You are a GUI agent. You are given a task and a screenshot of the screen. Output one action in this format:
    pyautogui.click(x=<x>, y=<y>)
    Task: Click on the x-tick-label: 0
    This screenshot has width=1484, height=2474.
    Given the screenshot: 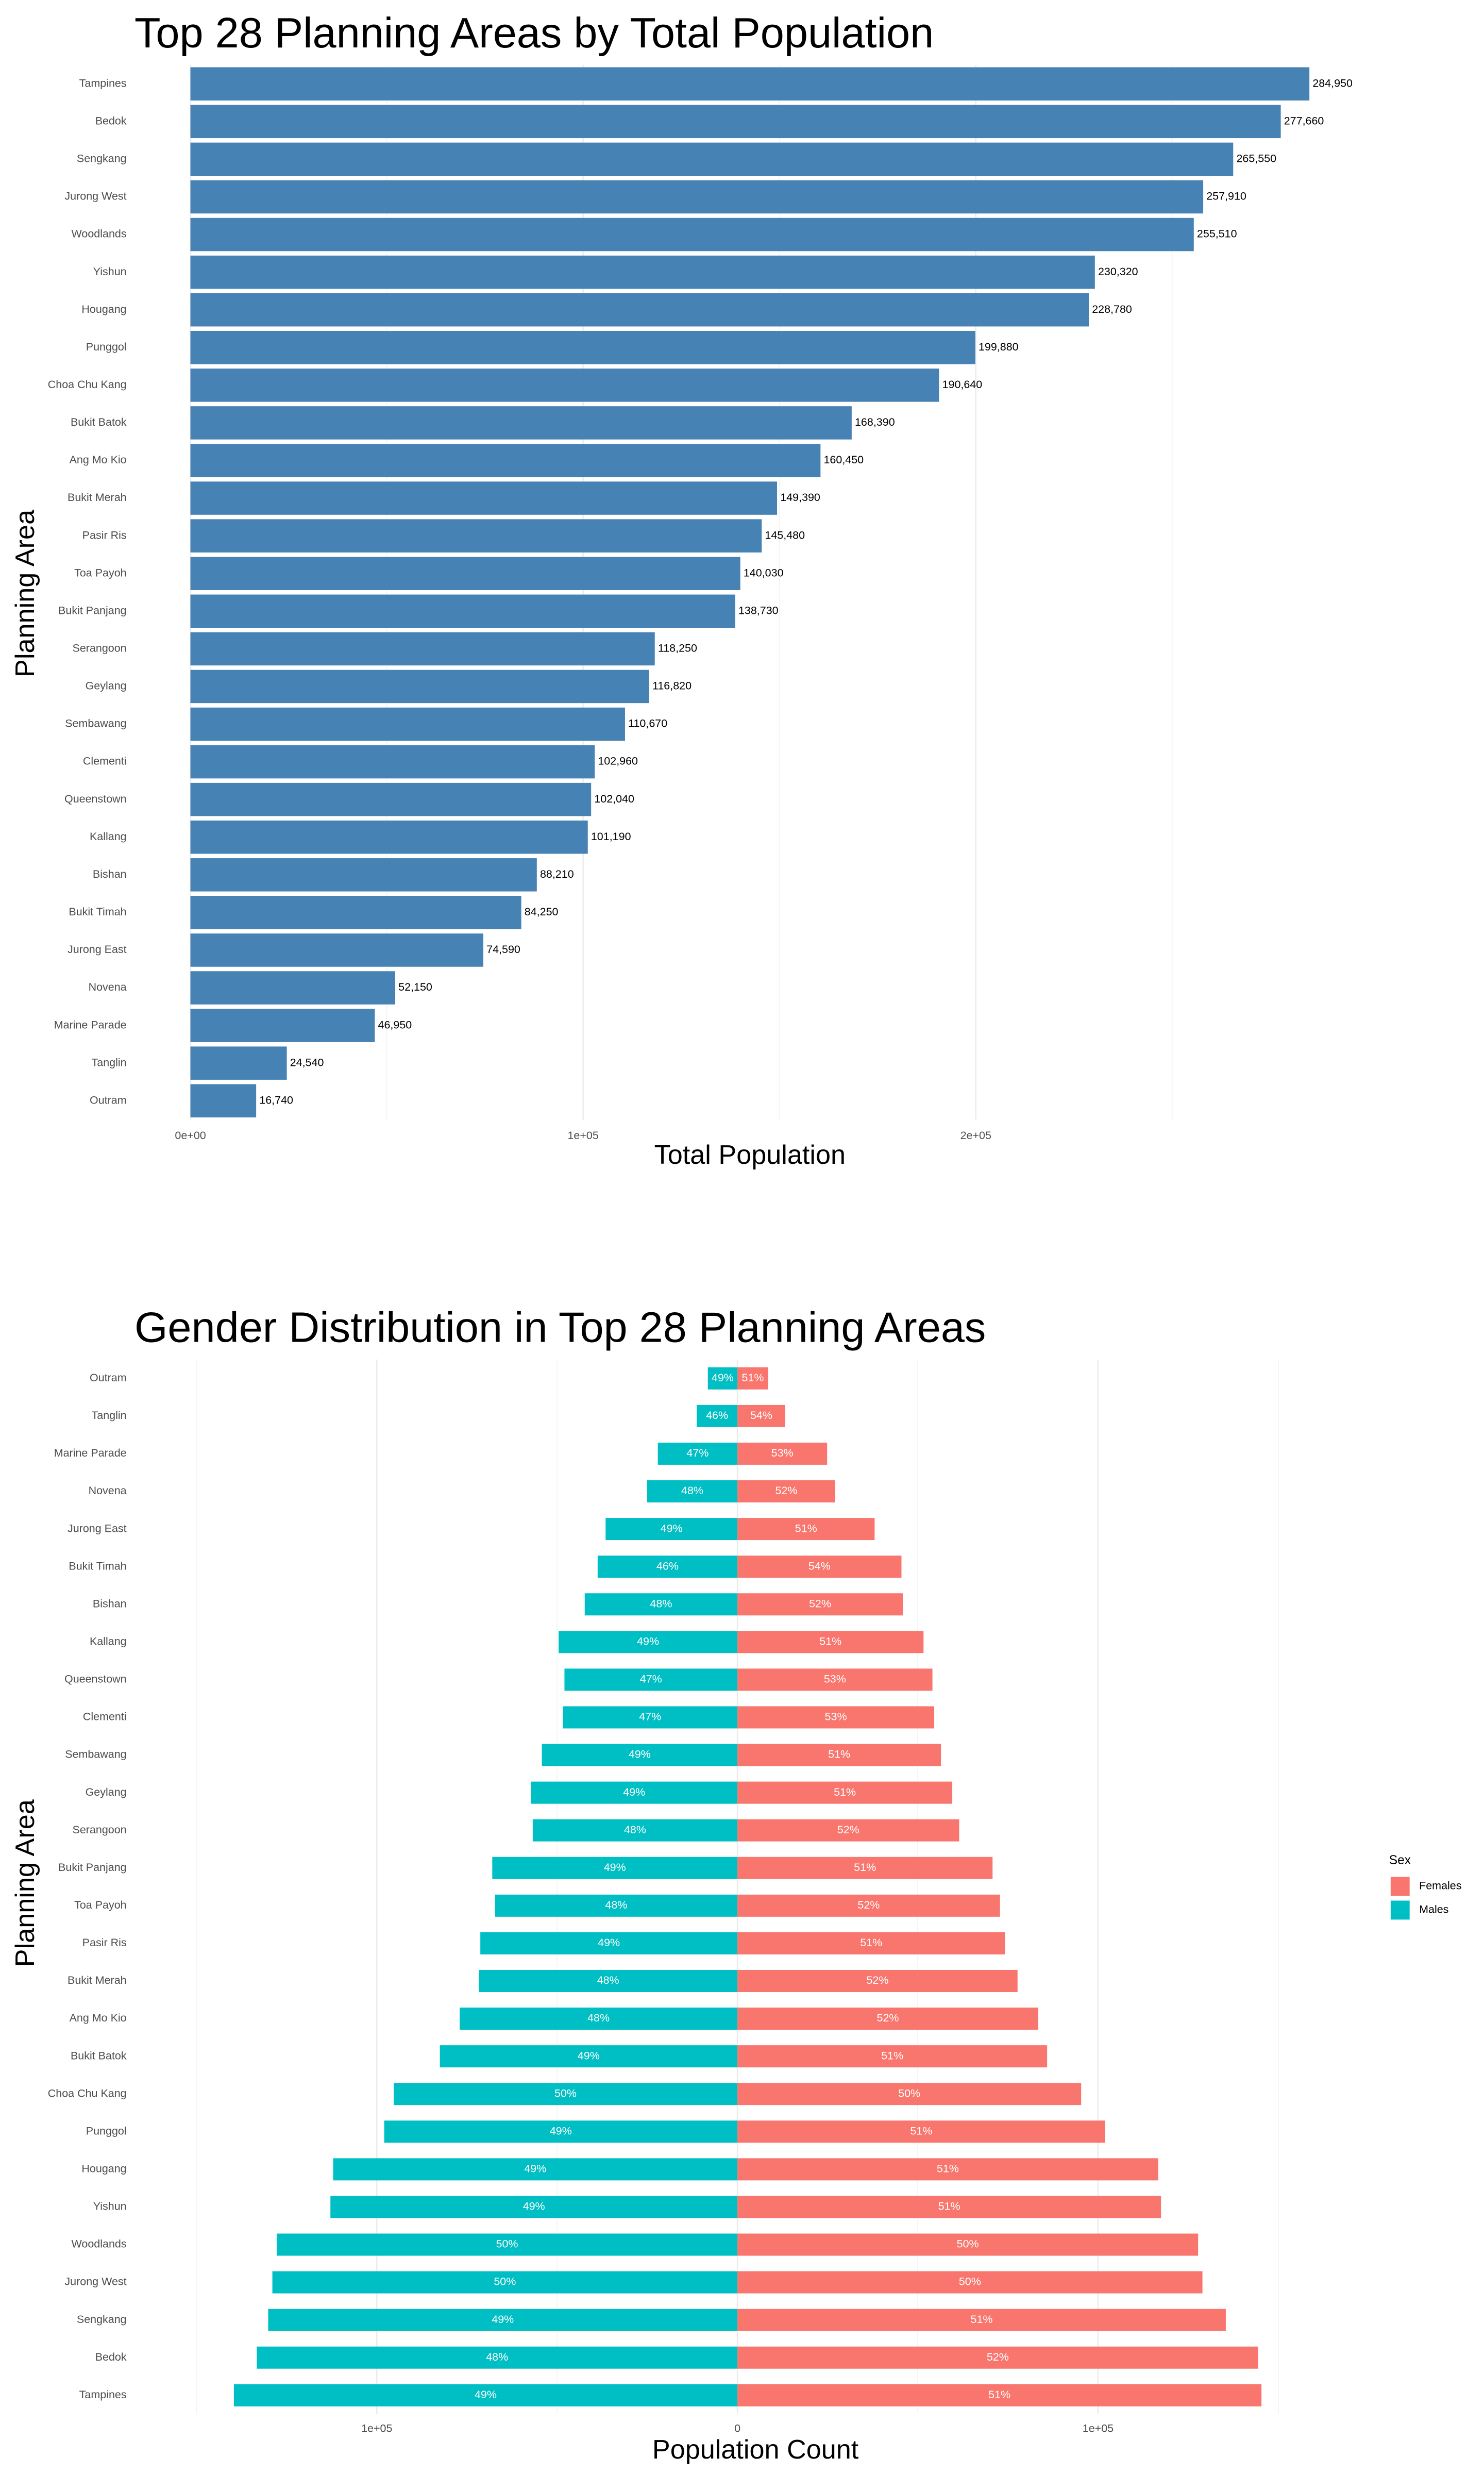 What is the action you would take?
    pyautogui.click(x=737, y=2428)
    